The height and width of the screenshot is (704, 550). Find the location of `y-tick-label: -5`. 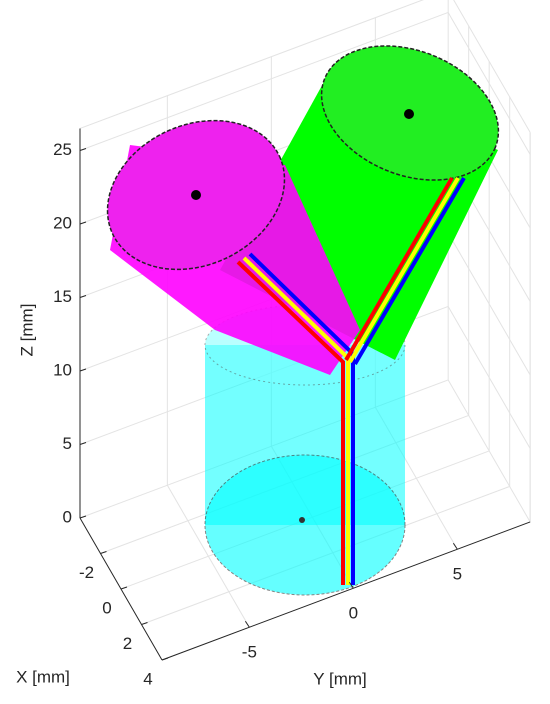

y-tick-label: -5 is located at coordinates (249, 652).